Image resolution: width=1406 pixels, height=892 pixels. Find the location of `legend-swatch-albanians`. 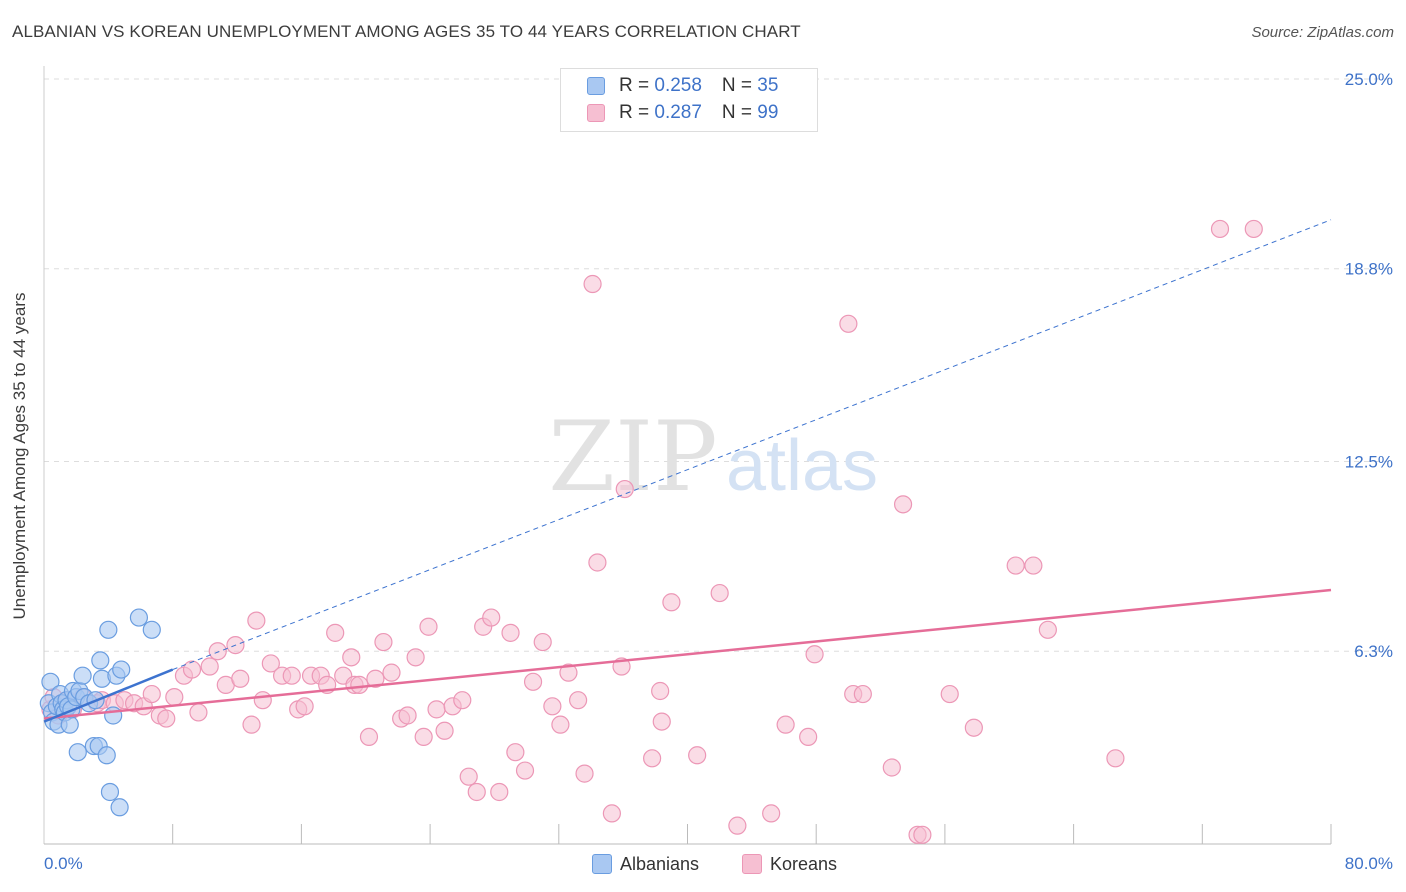

legend-swatch-albanians is located at coordinates (596, 86).